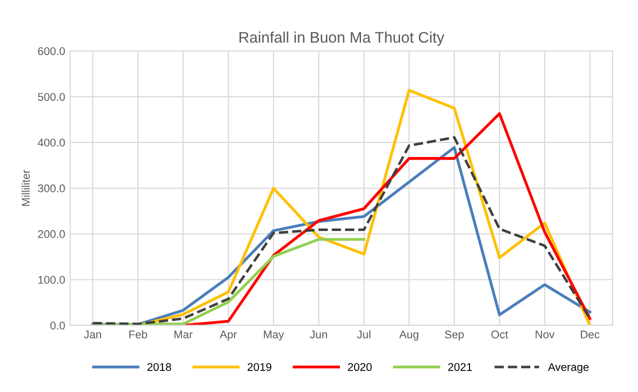 This screenshot has width=638, height=392. I want to click on y-axis-title: Milliliter, so click(26, 188).